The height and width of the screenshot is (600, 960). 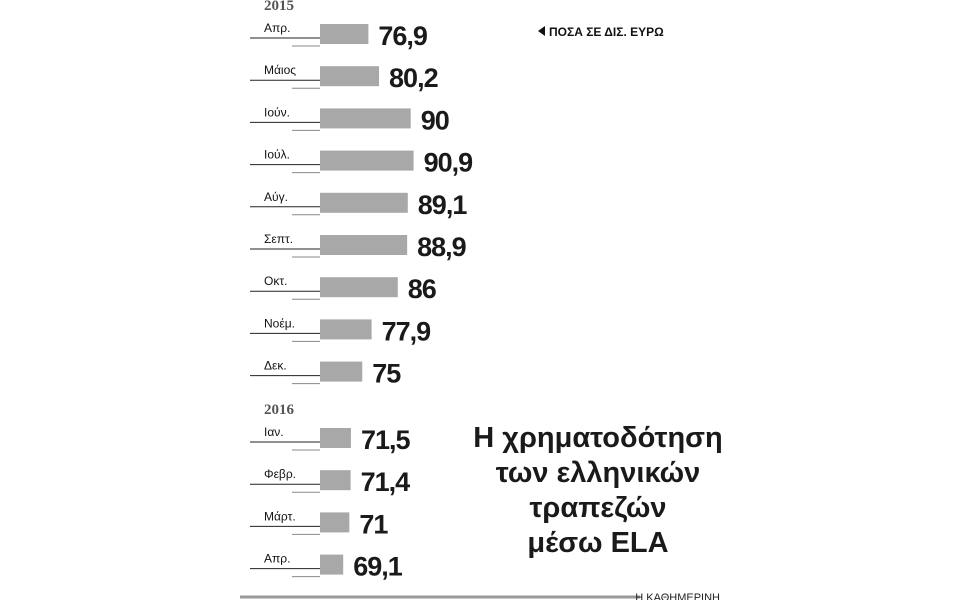 I want to click on month-label: Μάρτ., so click(x=280, y=516).